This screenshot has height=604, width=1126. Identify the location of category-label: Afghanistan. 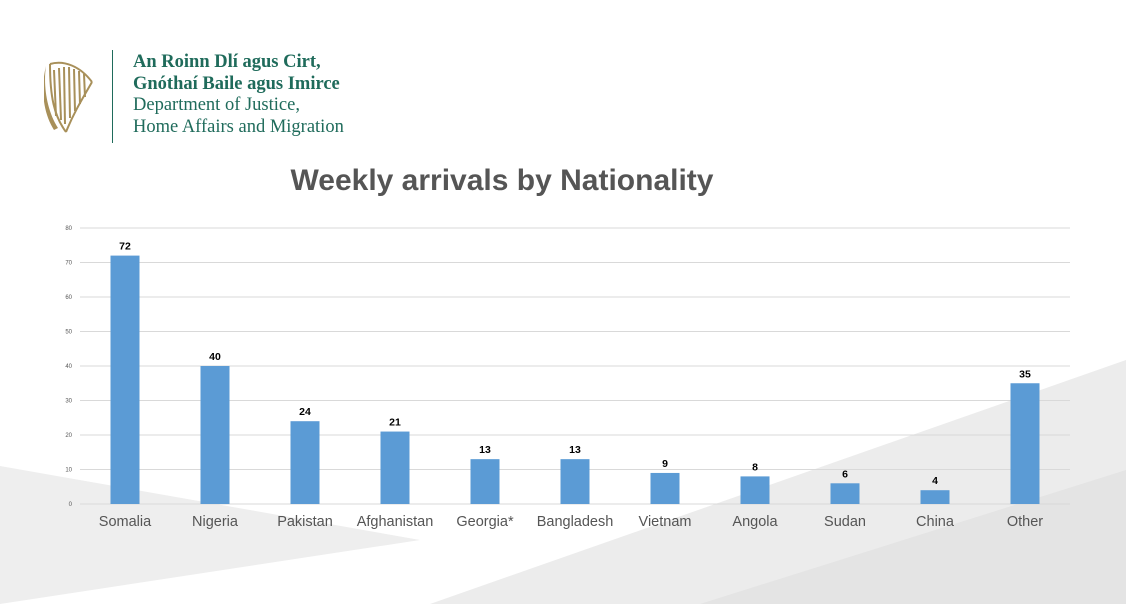
(395, 522).